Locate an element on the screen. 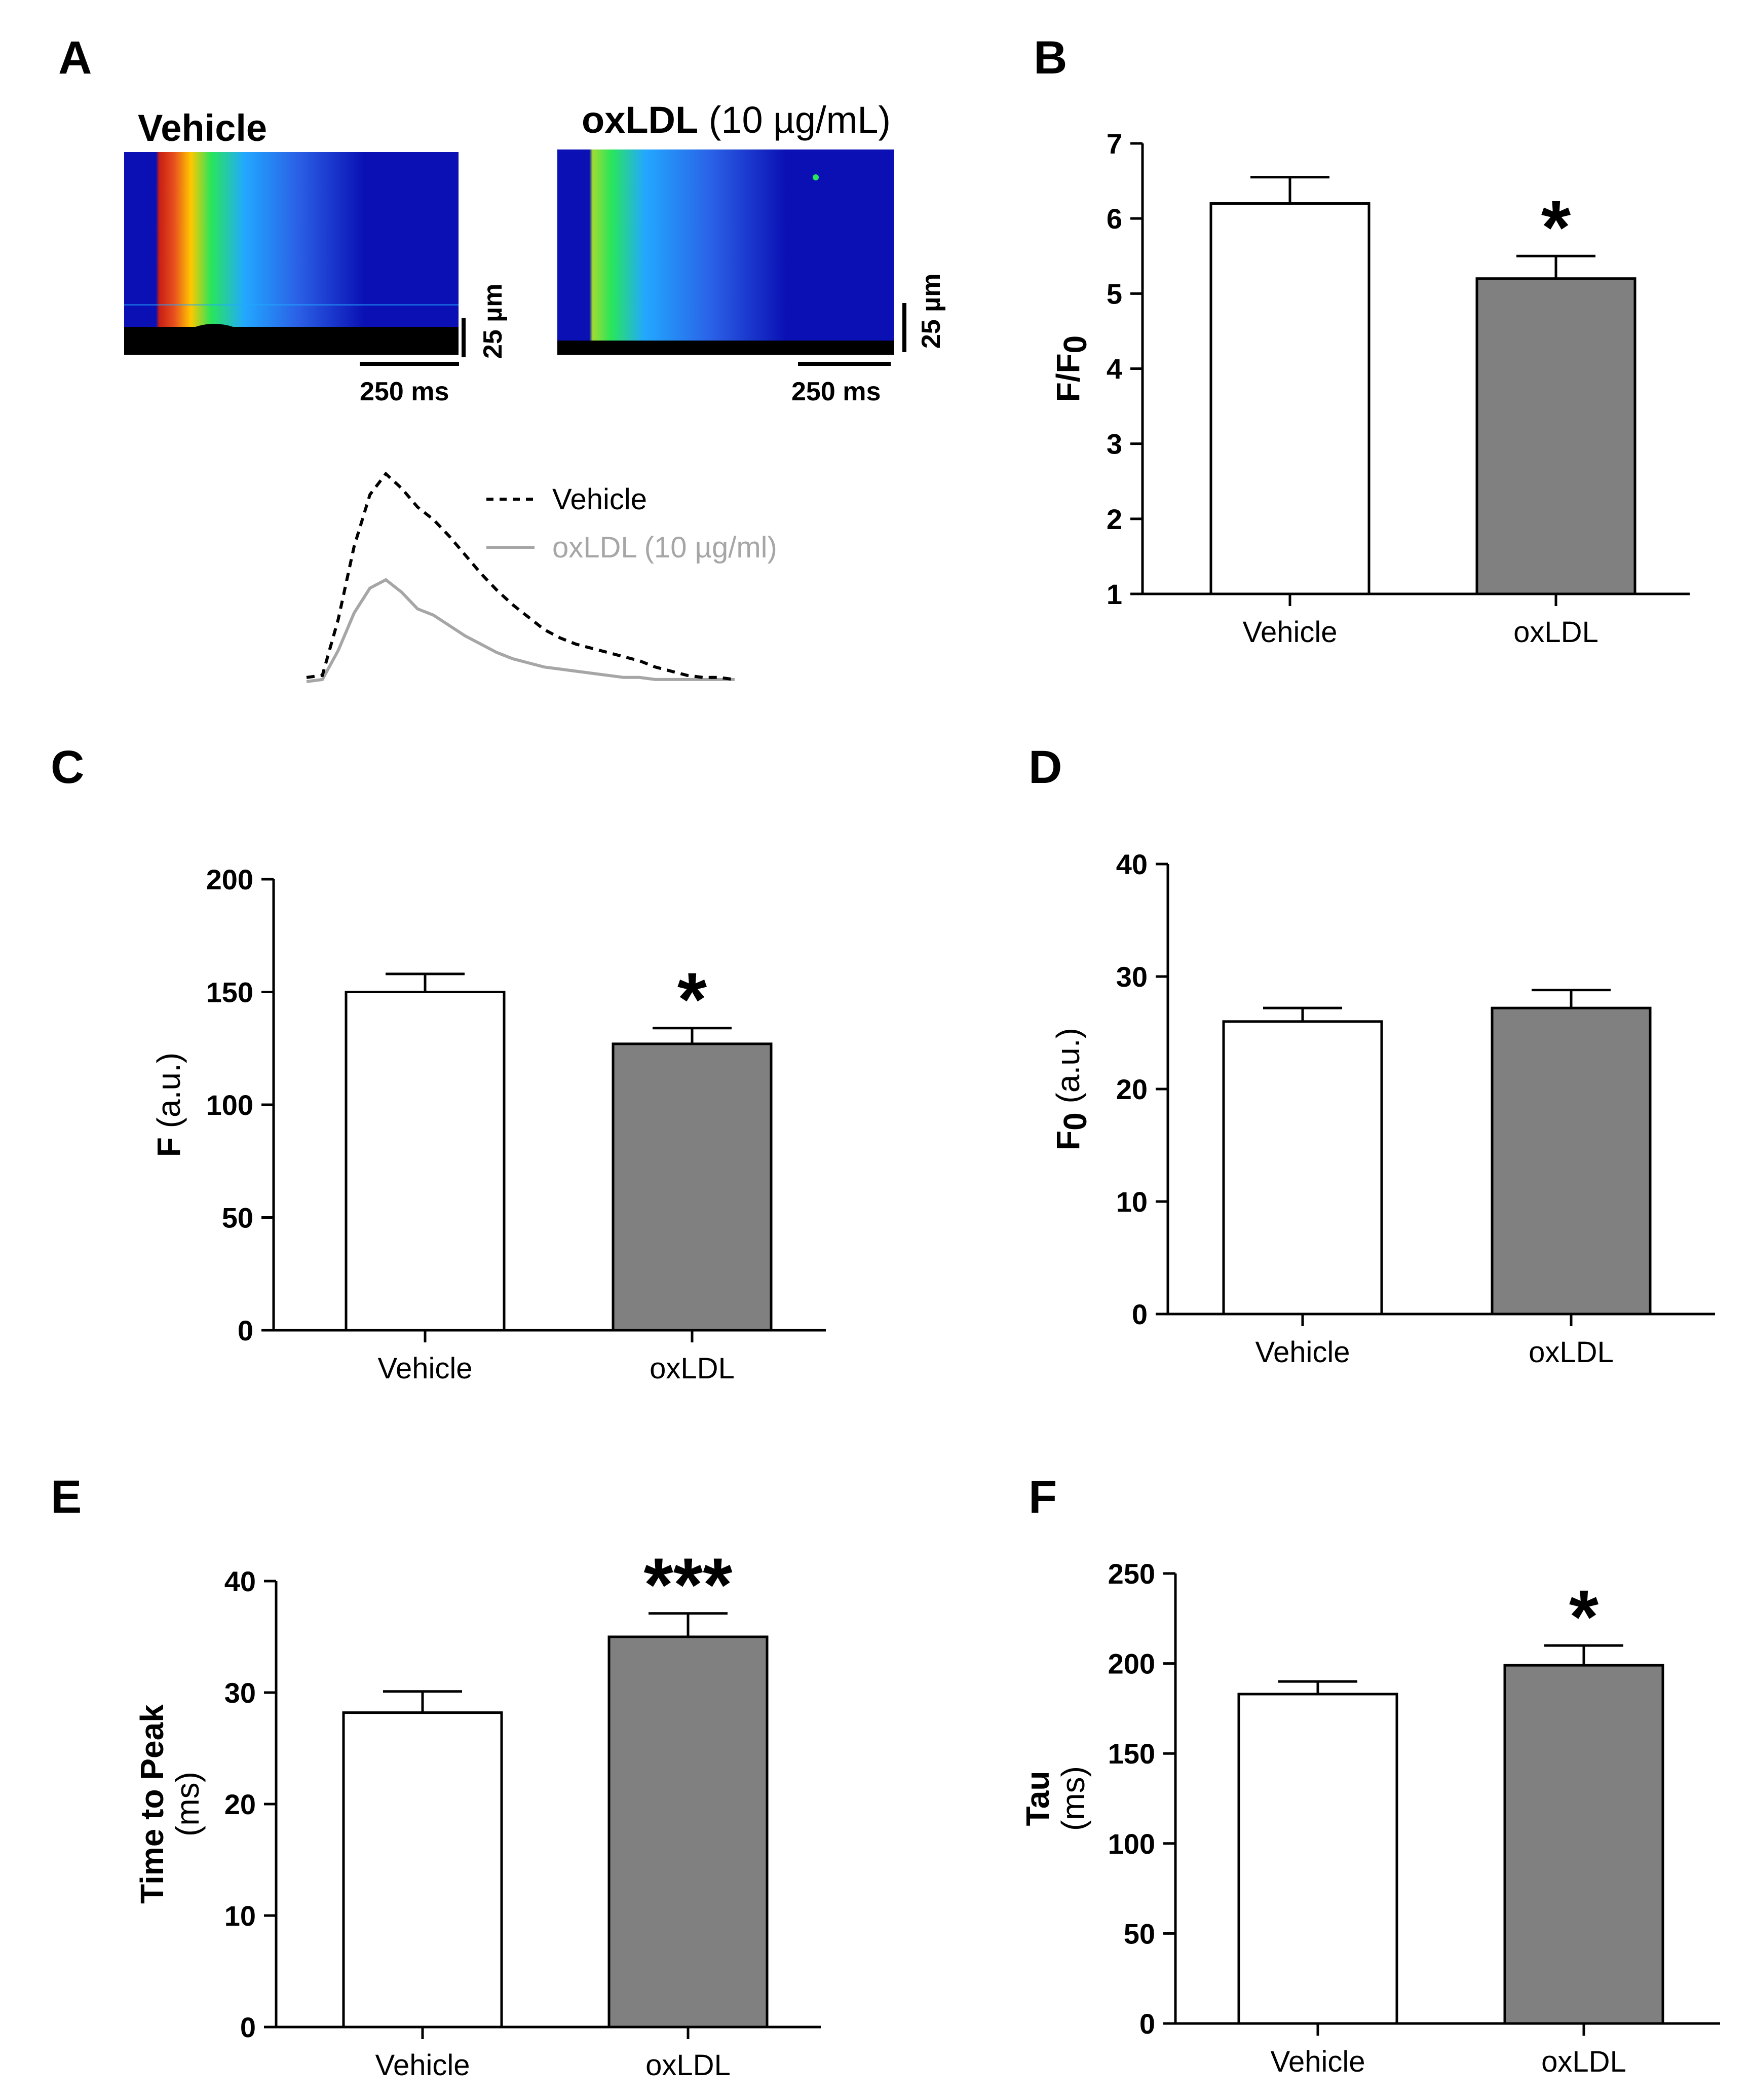  traces-legend: Vehicle oxLDL (10 µg/ml) is located at coordinates (631, 523).